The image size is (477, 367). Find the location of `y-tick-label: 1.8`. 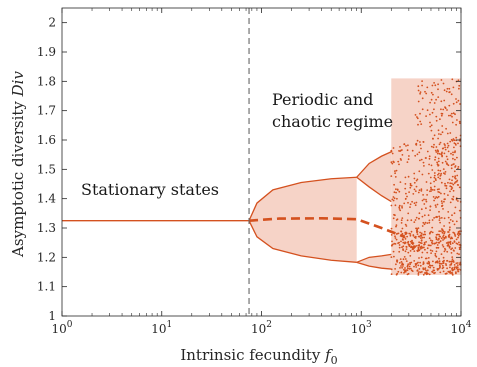

y-tick-label: 1.8 is located at coordinates (46, 81).